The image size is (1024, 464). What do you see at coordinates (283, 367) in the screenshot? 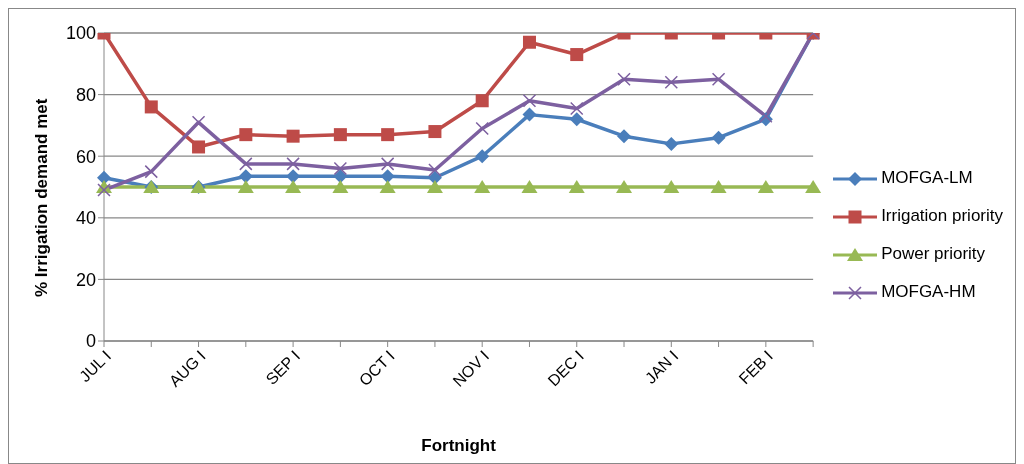
I see `x-tick-label: SEP I` at bounding box center [283, 367].